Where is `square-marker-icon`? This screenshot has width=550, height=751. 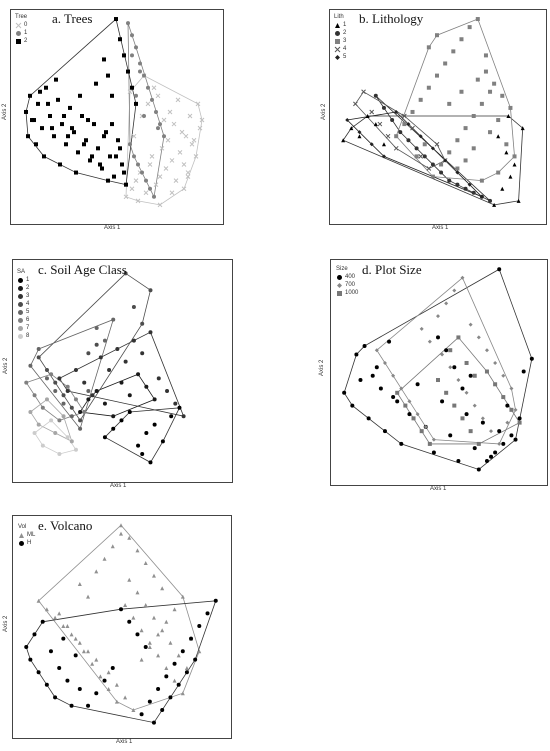
square-marker-icon is located at coordinates (339, 293).